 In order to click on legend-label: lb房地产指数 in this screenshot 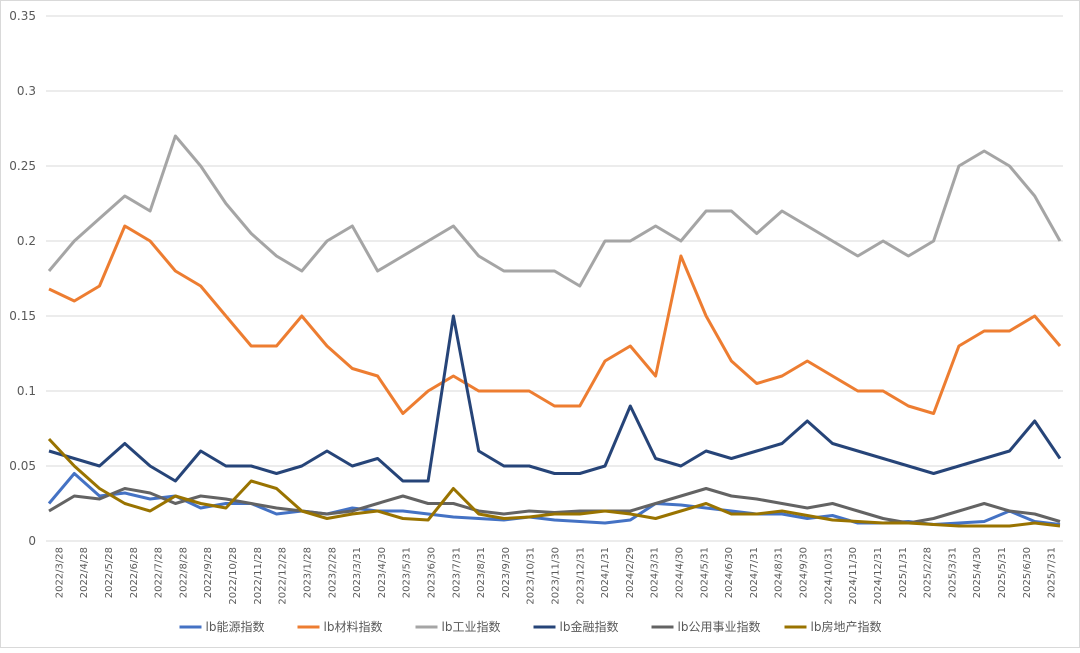, I will do `click(846, 626)`.